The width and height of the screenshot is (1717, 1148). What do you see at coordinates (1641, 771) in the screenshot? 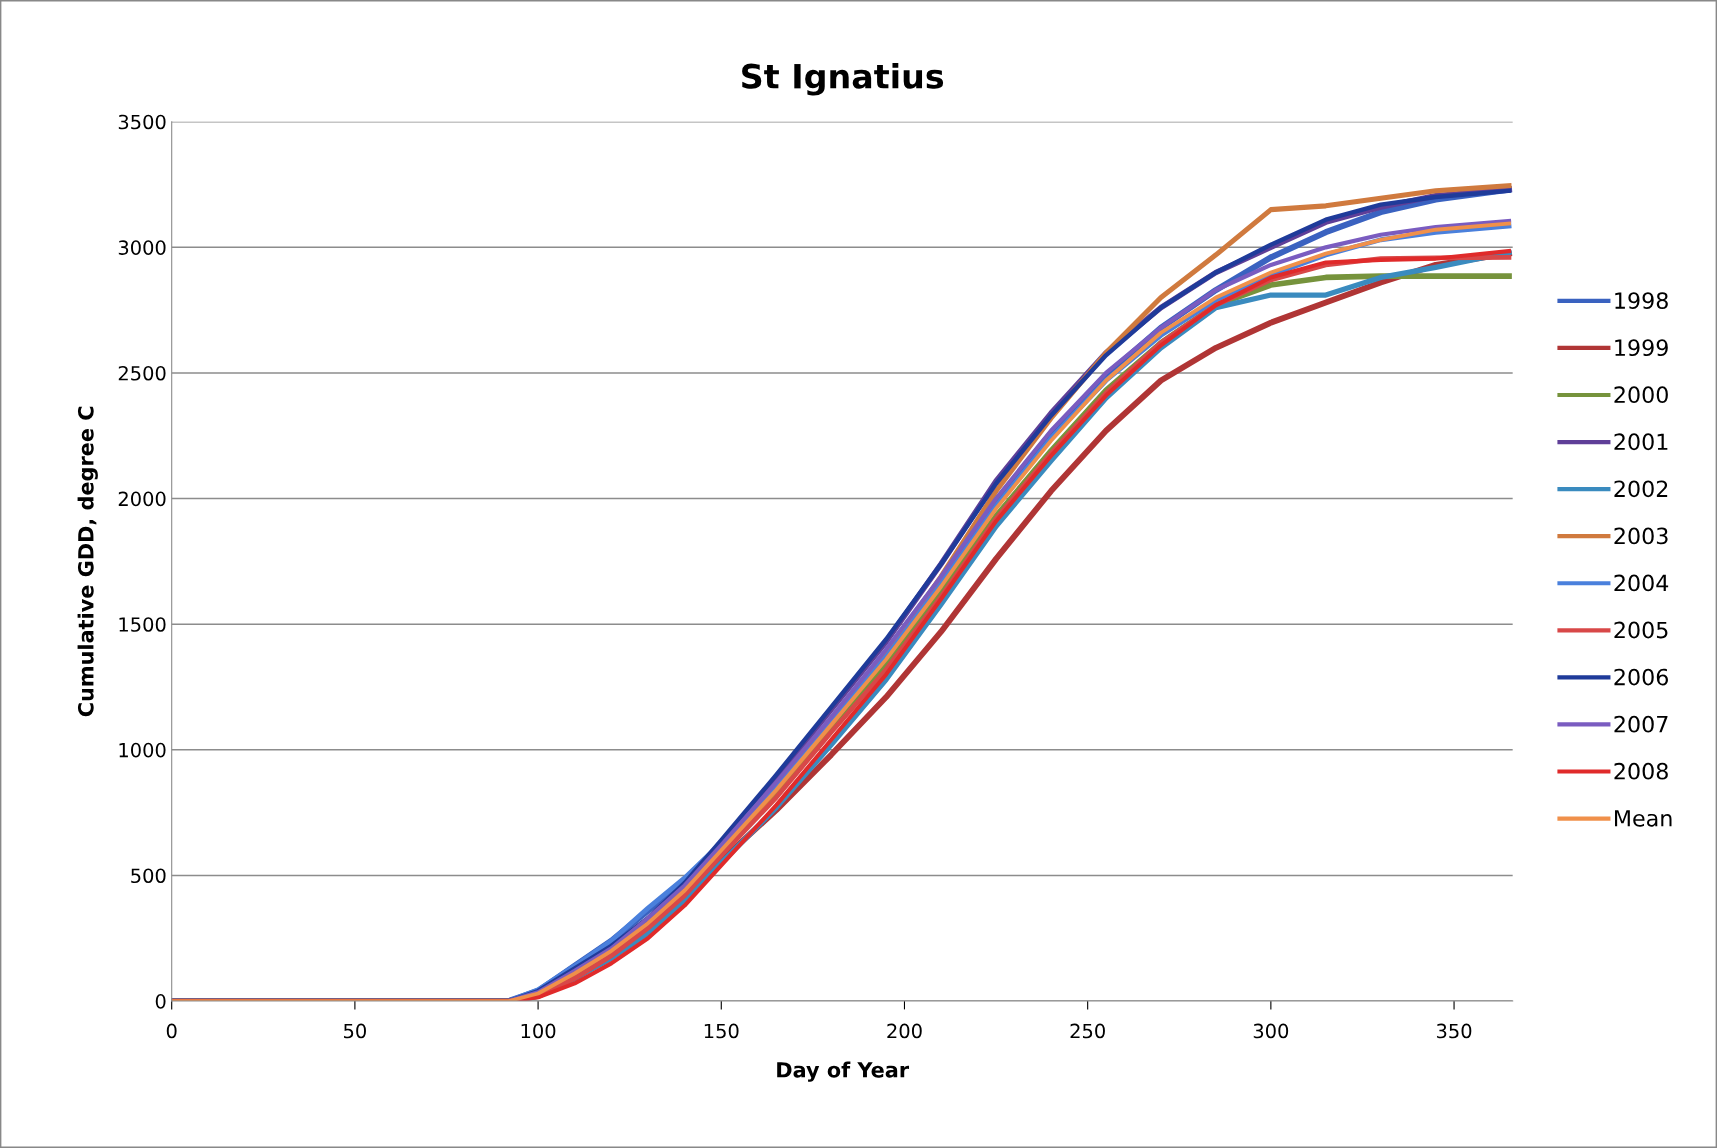
I see `legend-label: 2008` at bounding box center [1641, 771].